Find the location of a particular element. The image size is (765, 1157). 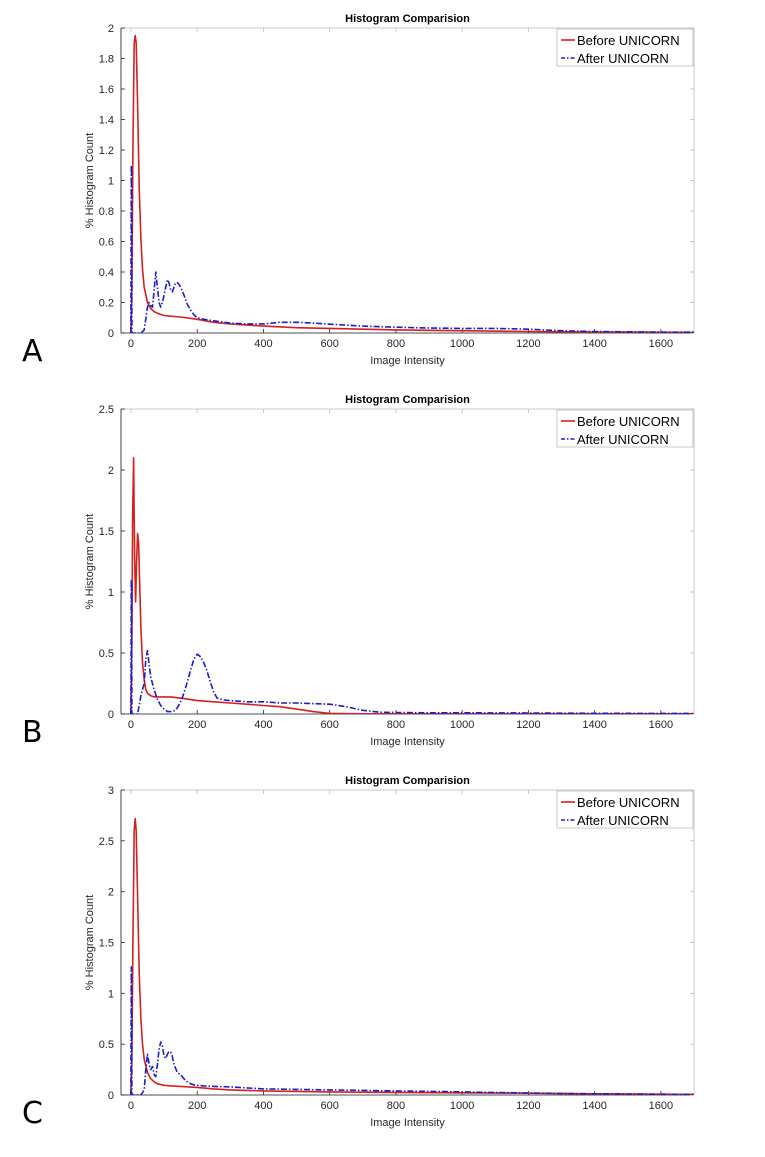

panel-label-a: A is located at coordinates (32, 351).